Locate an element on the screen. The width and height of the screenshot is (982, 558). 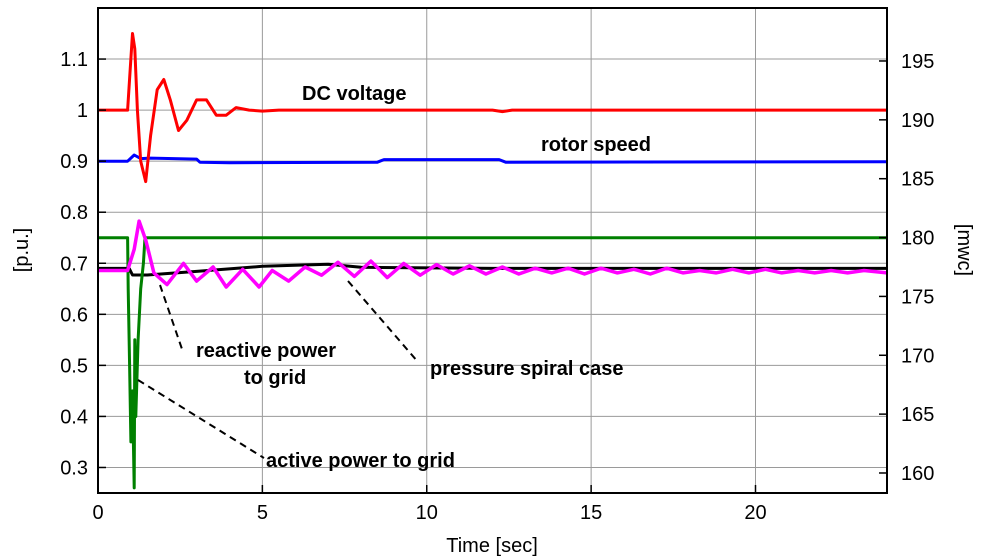
annotation-active-power: active power to grid is located at coordinates (360, 461).